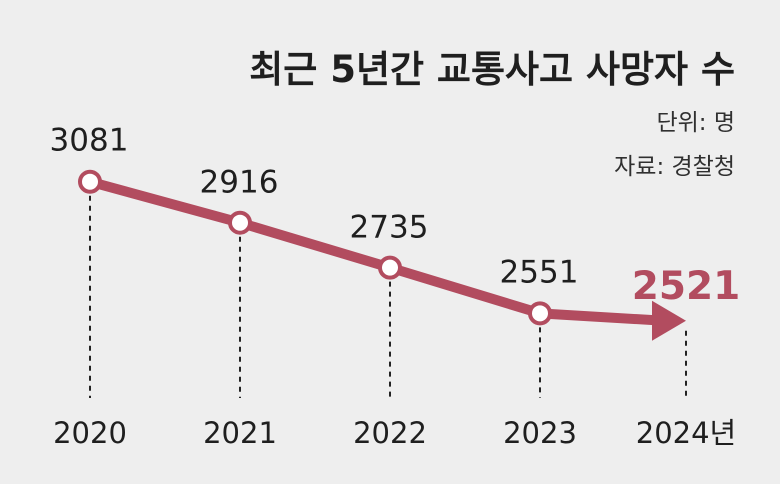  What do you see at coordinates (240, 433) in the screenshot?
I see `x-tick-label-2021: 2021` at bounding box center [240, 433].